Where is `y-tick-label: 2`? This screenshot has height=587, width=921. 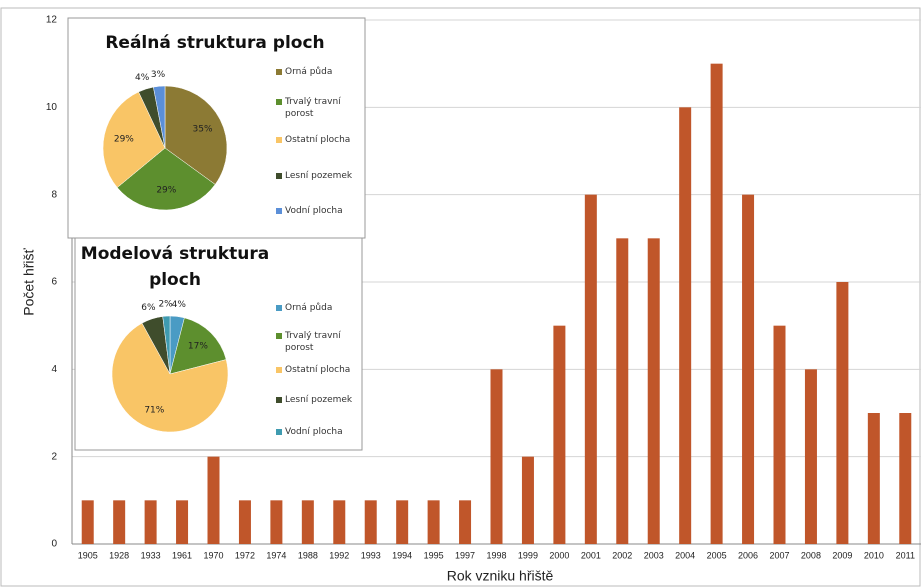 y-tick-label: 2 is located at coordinates (54, 456).